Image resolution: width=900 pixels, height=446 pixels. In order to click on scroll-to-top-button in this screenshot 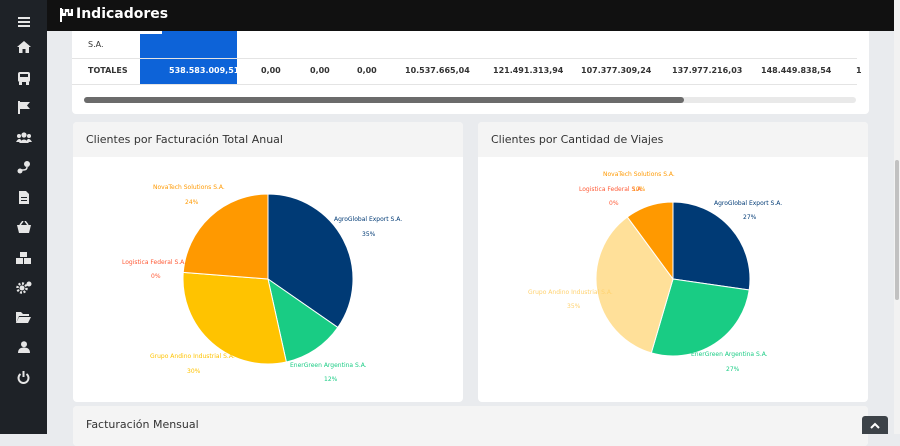, I will do `click(875, 425)`.